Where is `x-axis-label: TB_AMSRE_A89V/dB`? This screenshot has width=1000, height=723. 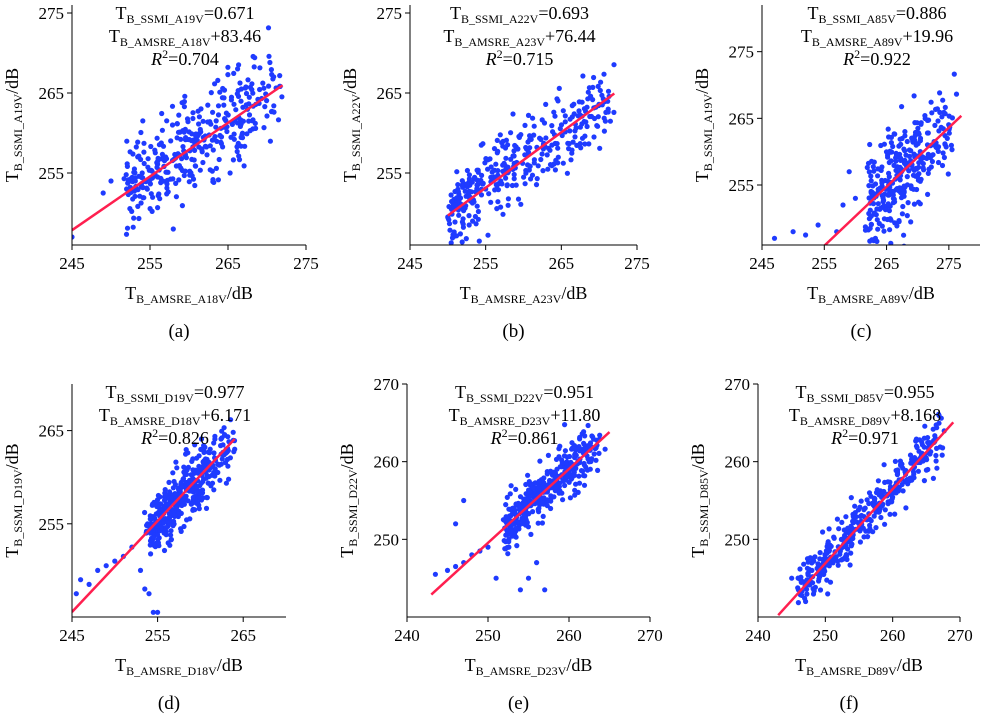
x-axis-label: TB_AMSRE_A89V/dB is located at coordinates (871, 294).